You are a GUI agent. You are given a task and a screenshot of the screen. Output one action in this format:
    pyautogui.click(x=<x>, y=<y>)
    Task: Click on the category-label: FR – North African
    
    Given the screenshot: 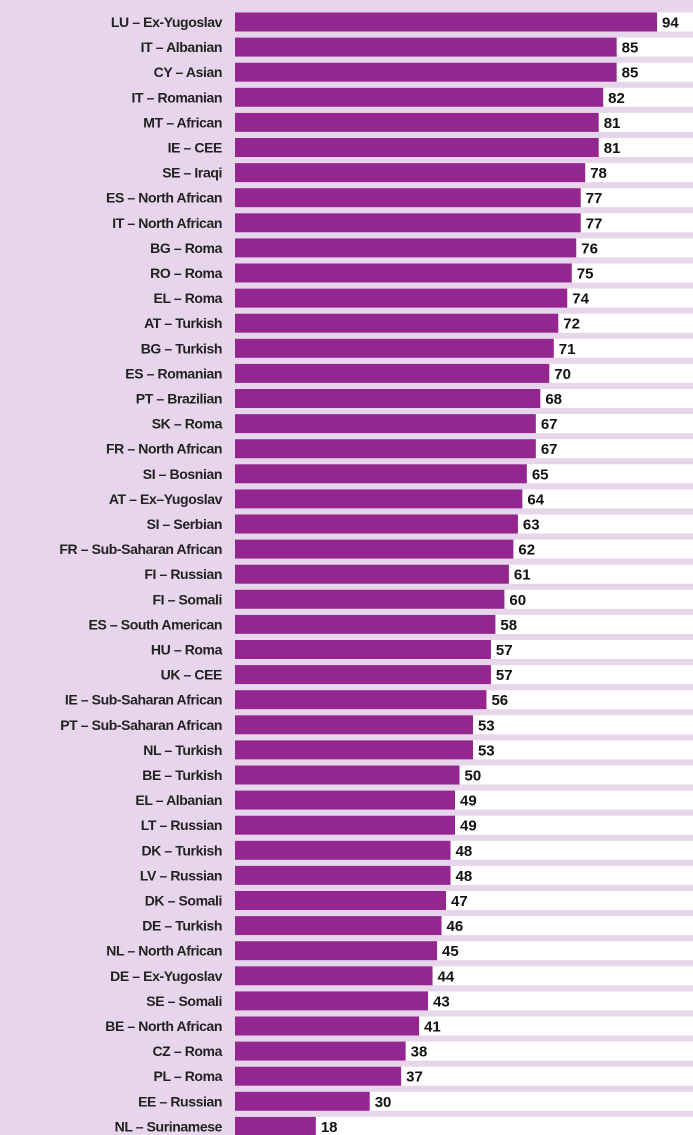 What is the action you would take?
    pyautogui.click(x=164, y=449)
    